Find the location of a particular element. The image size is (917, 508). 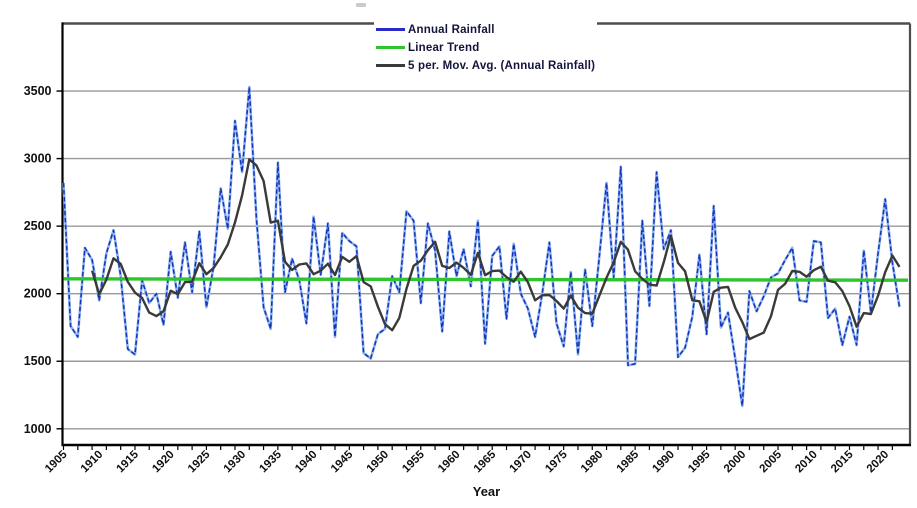

legend-label: 5 per. Mov. Avg. (Annual Rainfall) is located at coordinates (502, 65).